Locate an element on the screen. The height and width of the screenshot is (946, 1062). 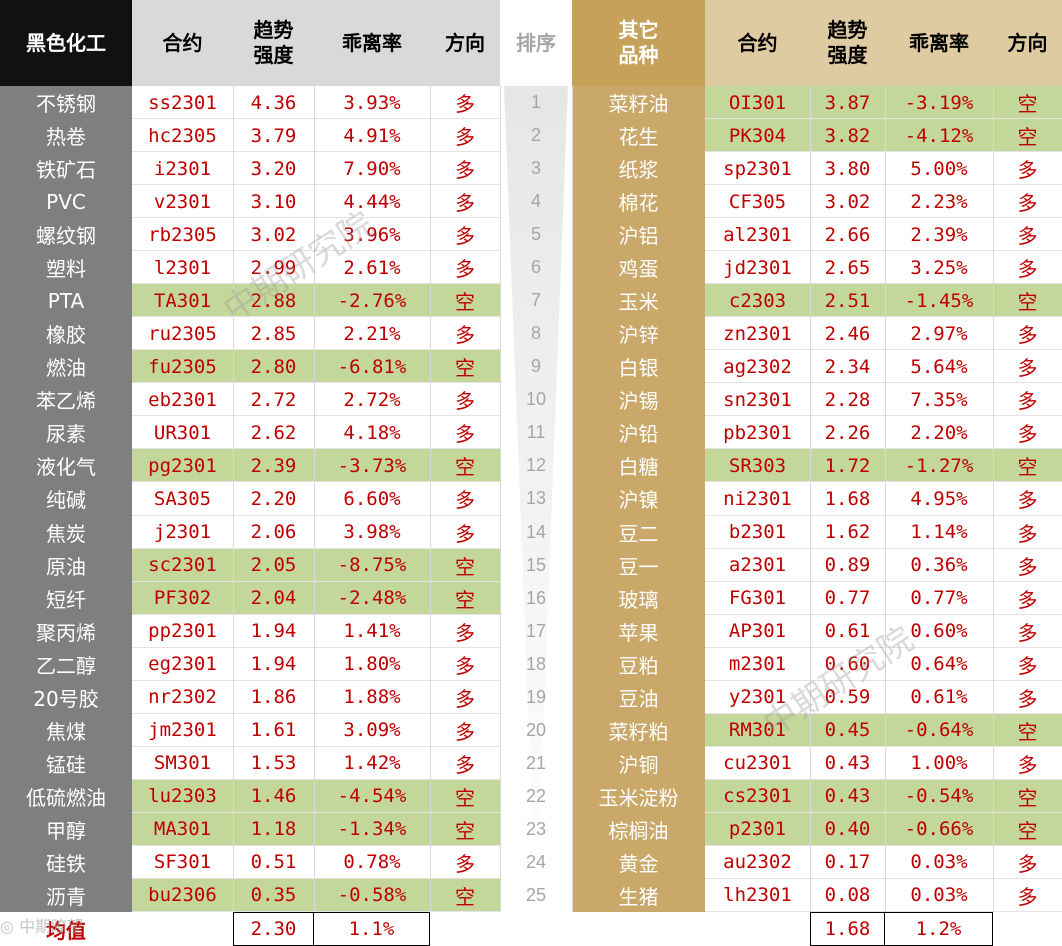
header-left-direction: 方向 is located at coordinates (465, 43).